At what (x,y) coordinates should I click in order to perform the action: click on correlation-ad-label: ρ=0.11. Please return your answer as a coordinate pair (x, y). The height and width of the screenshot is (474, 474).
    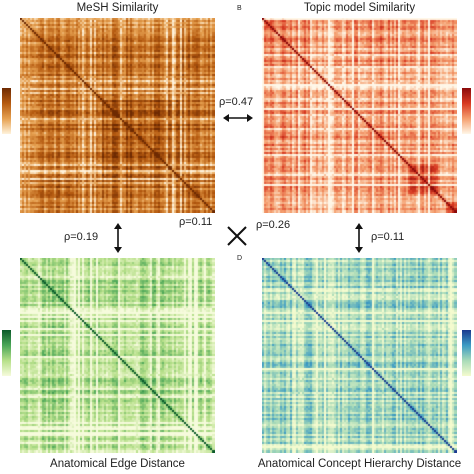
    Looking at the image, I should click on (196, 222).